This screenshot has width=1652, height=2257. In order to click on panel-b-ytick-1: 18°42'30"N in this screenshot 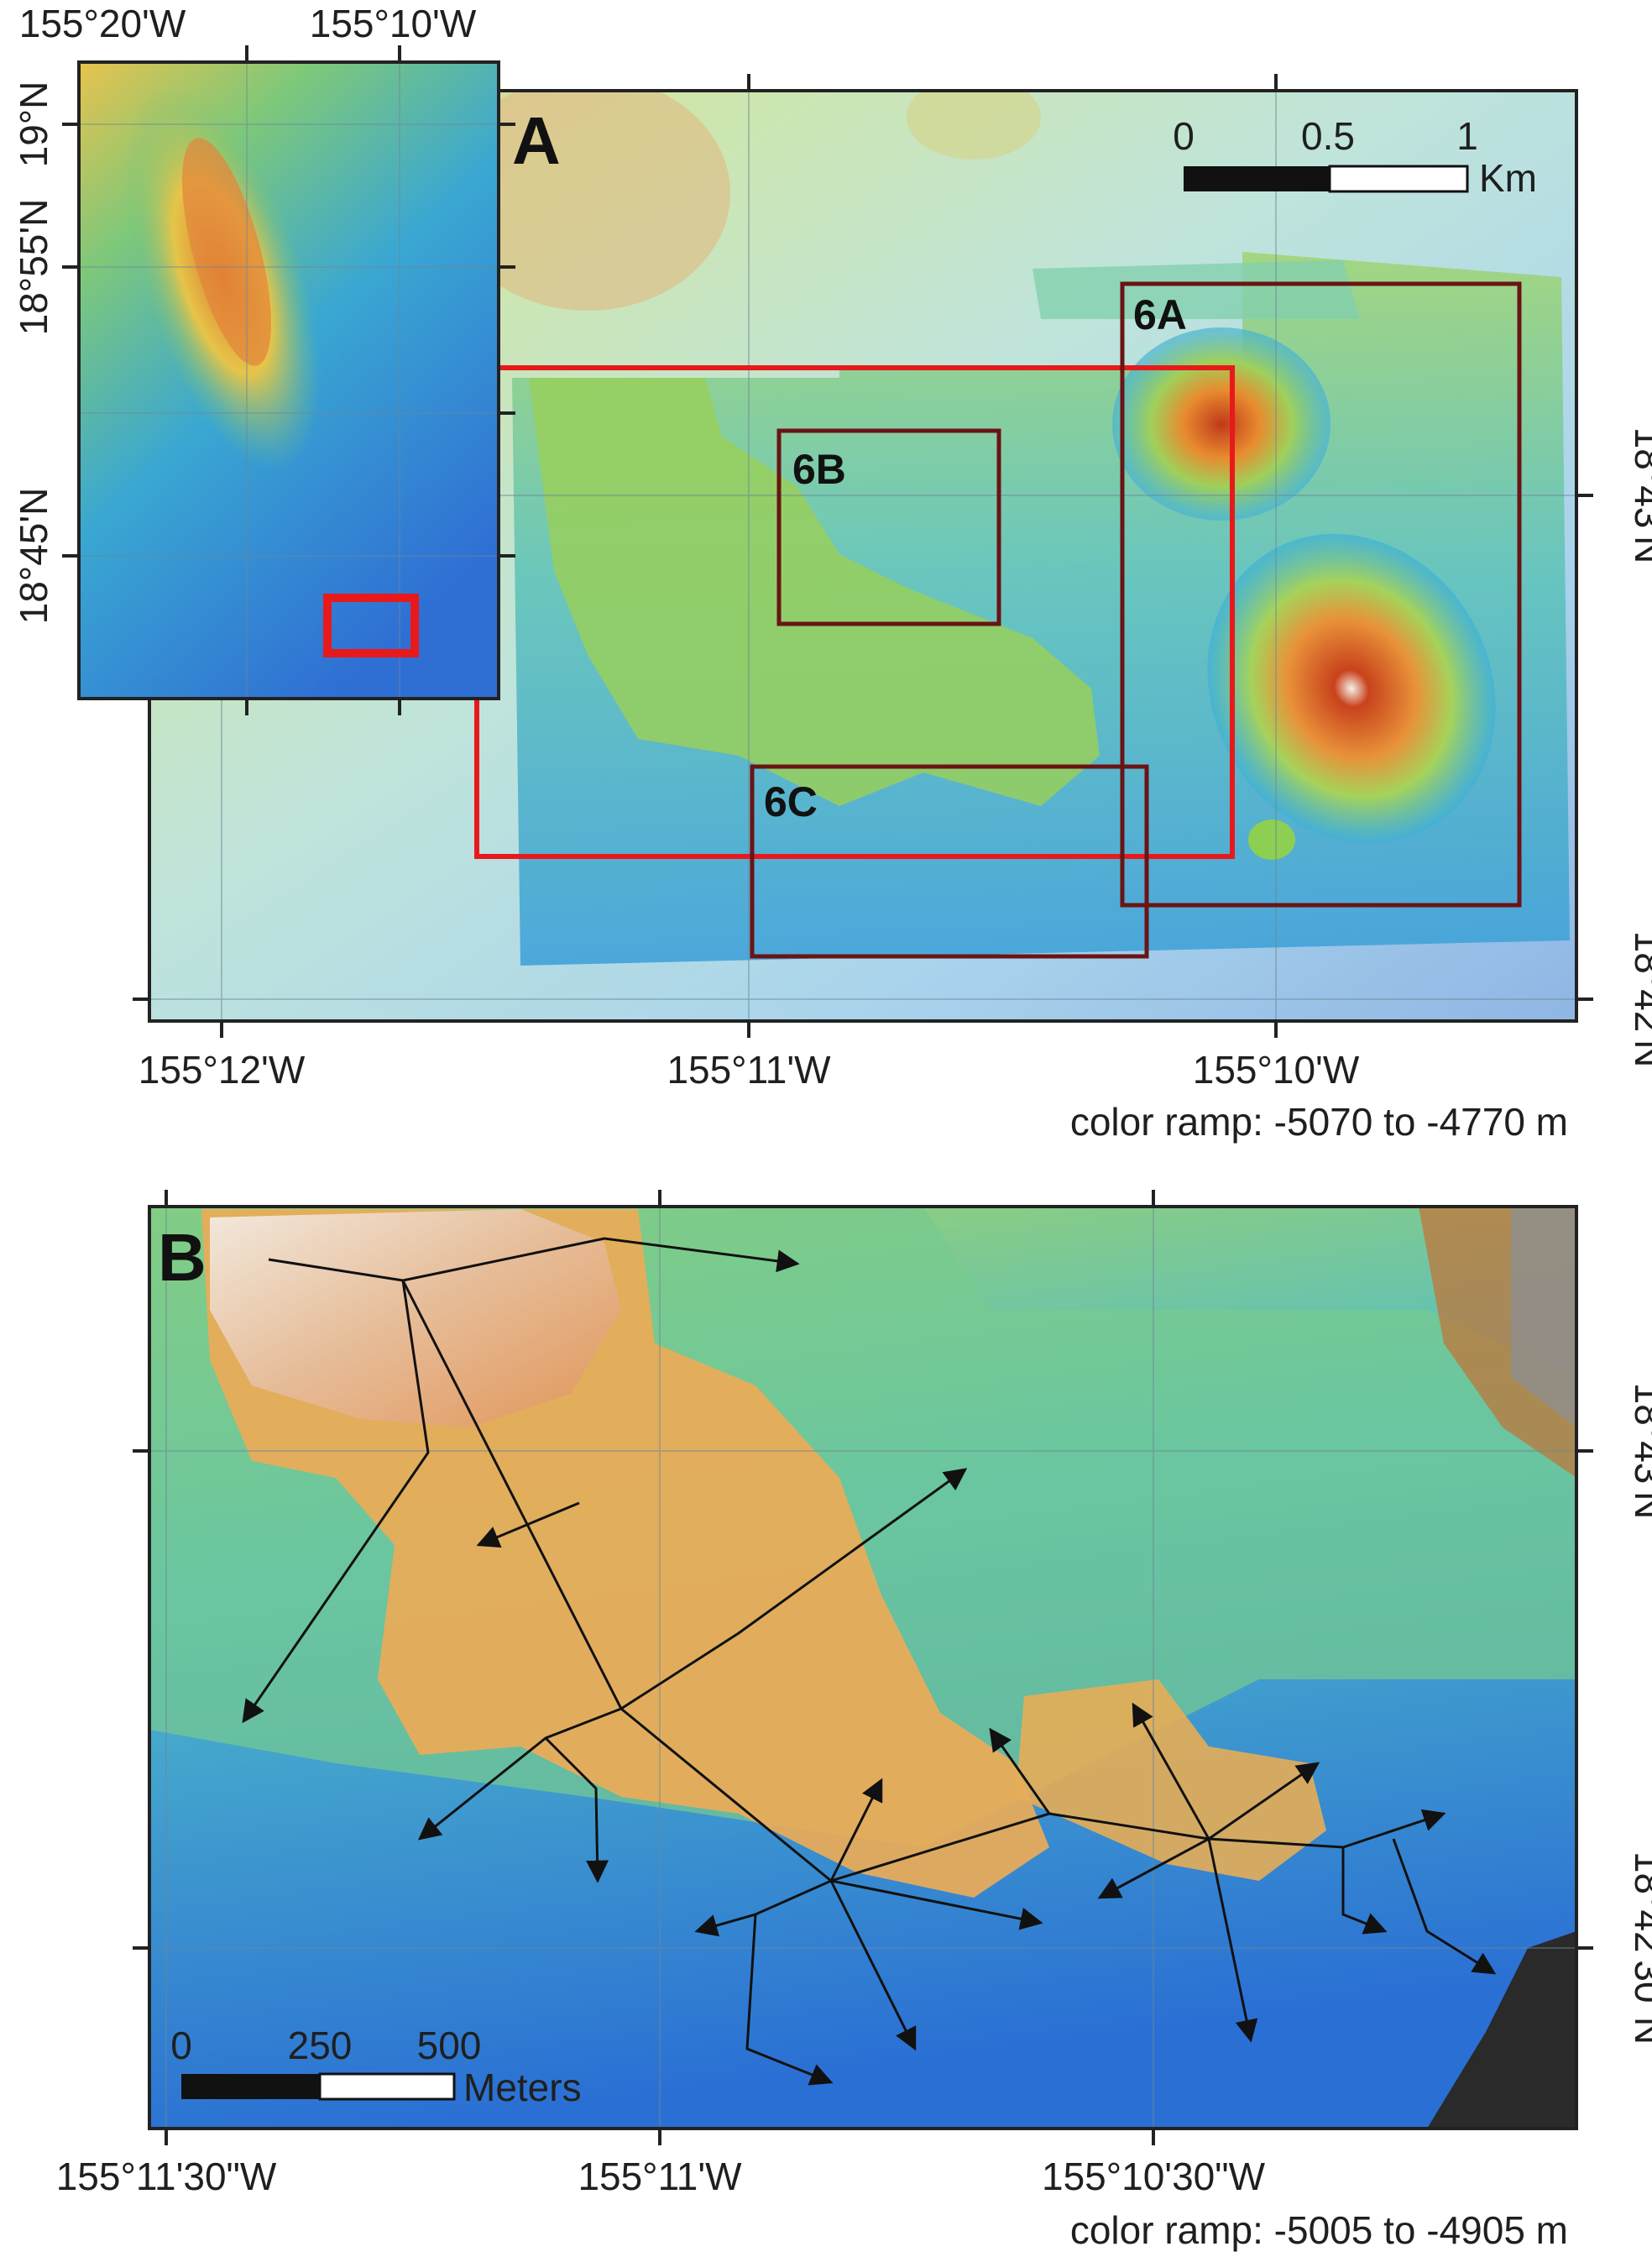, I will do `click(1640, 1948)`.